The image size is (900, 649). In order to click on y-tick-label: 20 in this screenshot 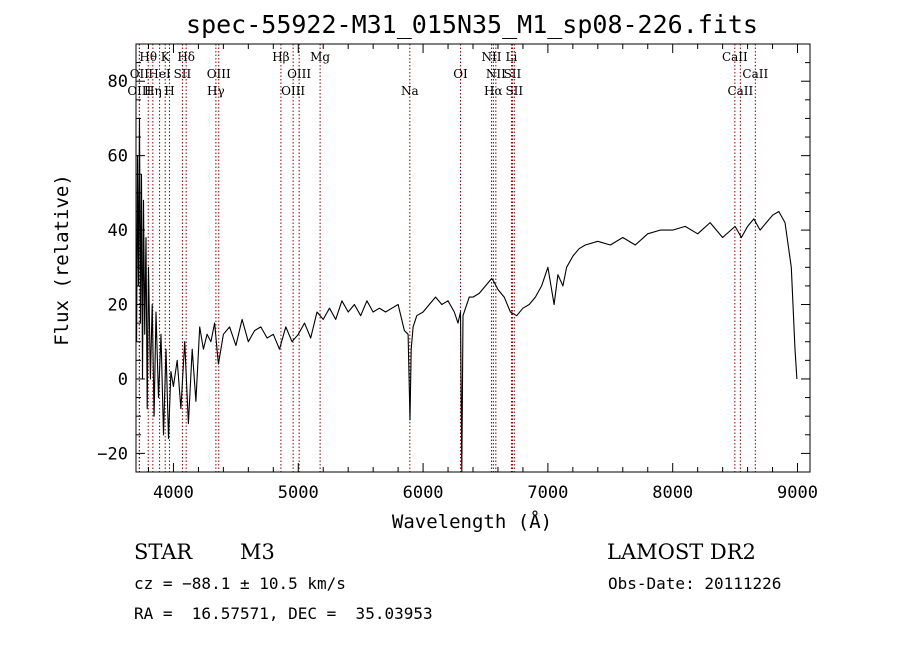, I will do `click(118, 306)`.